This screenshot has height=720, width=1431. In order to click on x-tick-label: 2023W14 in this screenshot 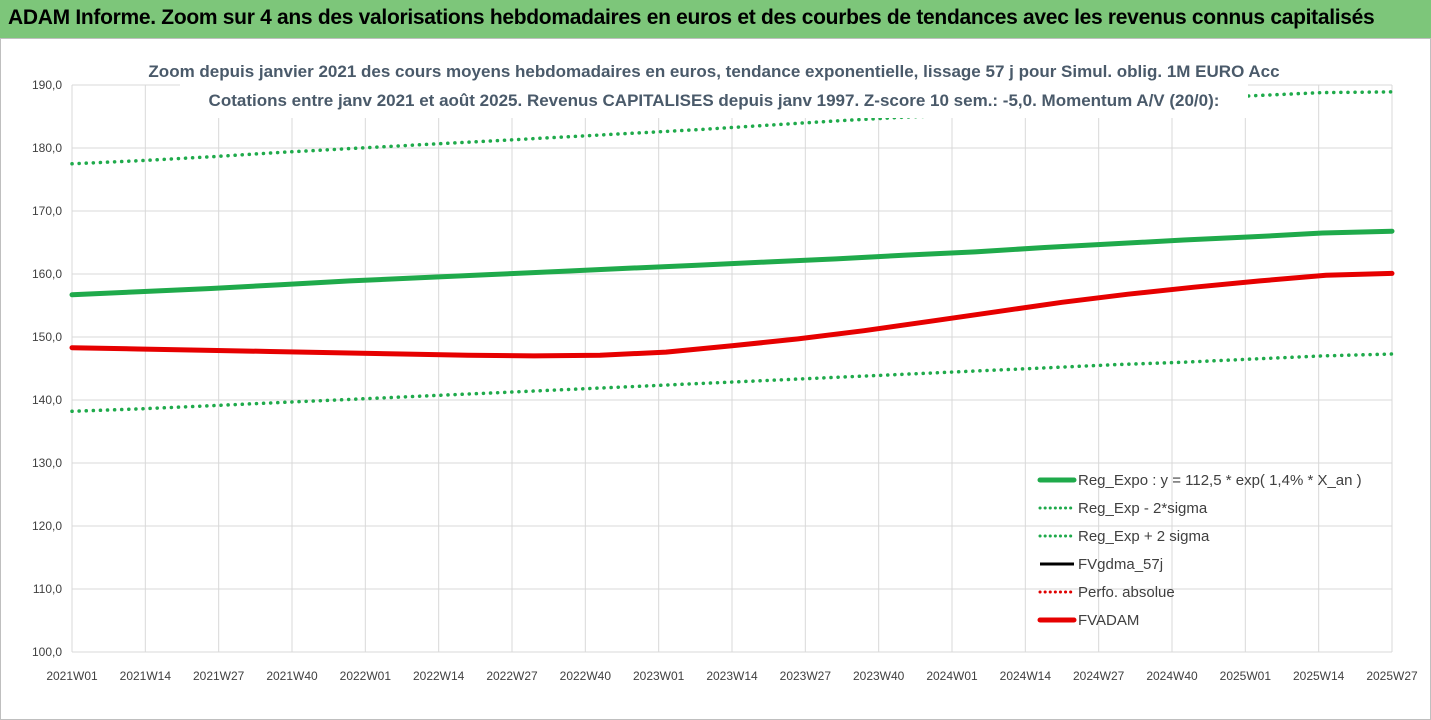, I will do `click(732, 676)`.